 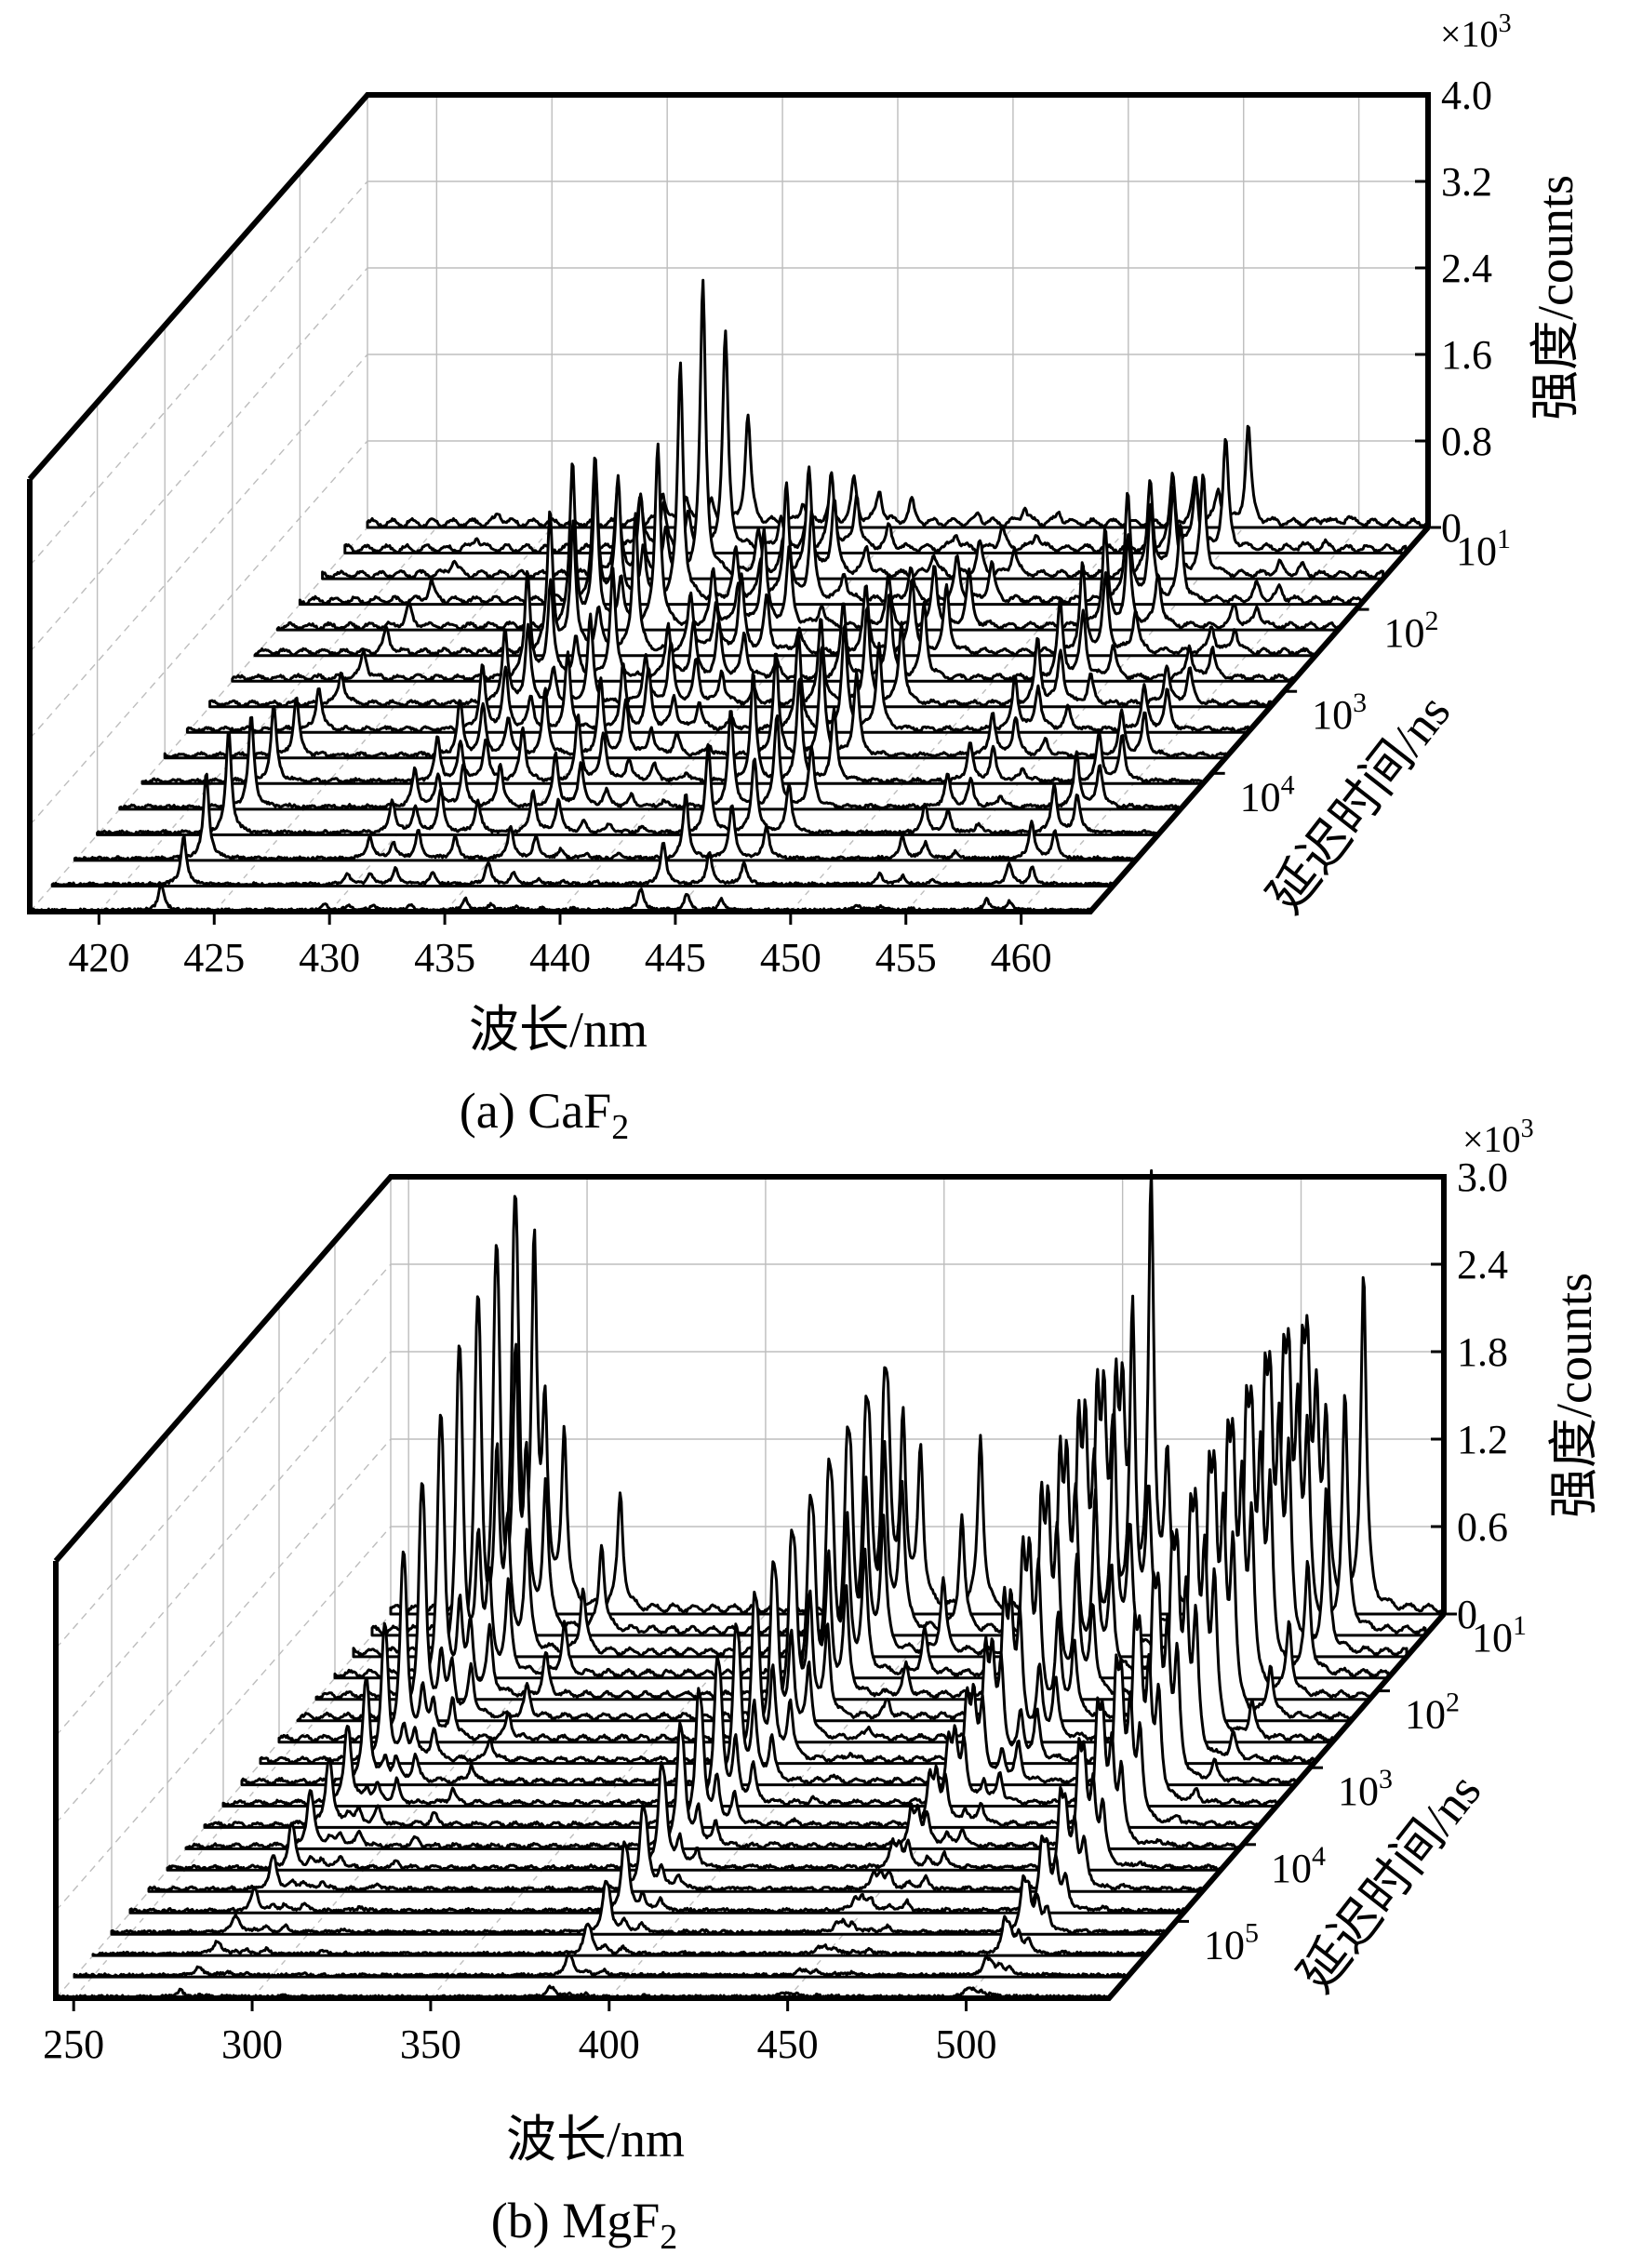 What do you see at coordinates (252, 2044) in the screenshot?
I see `x-tick-label: 300` at bounding box center [252, 2044].